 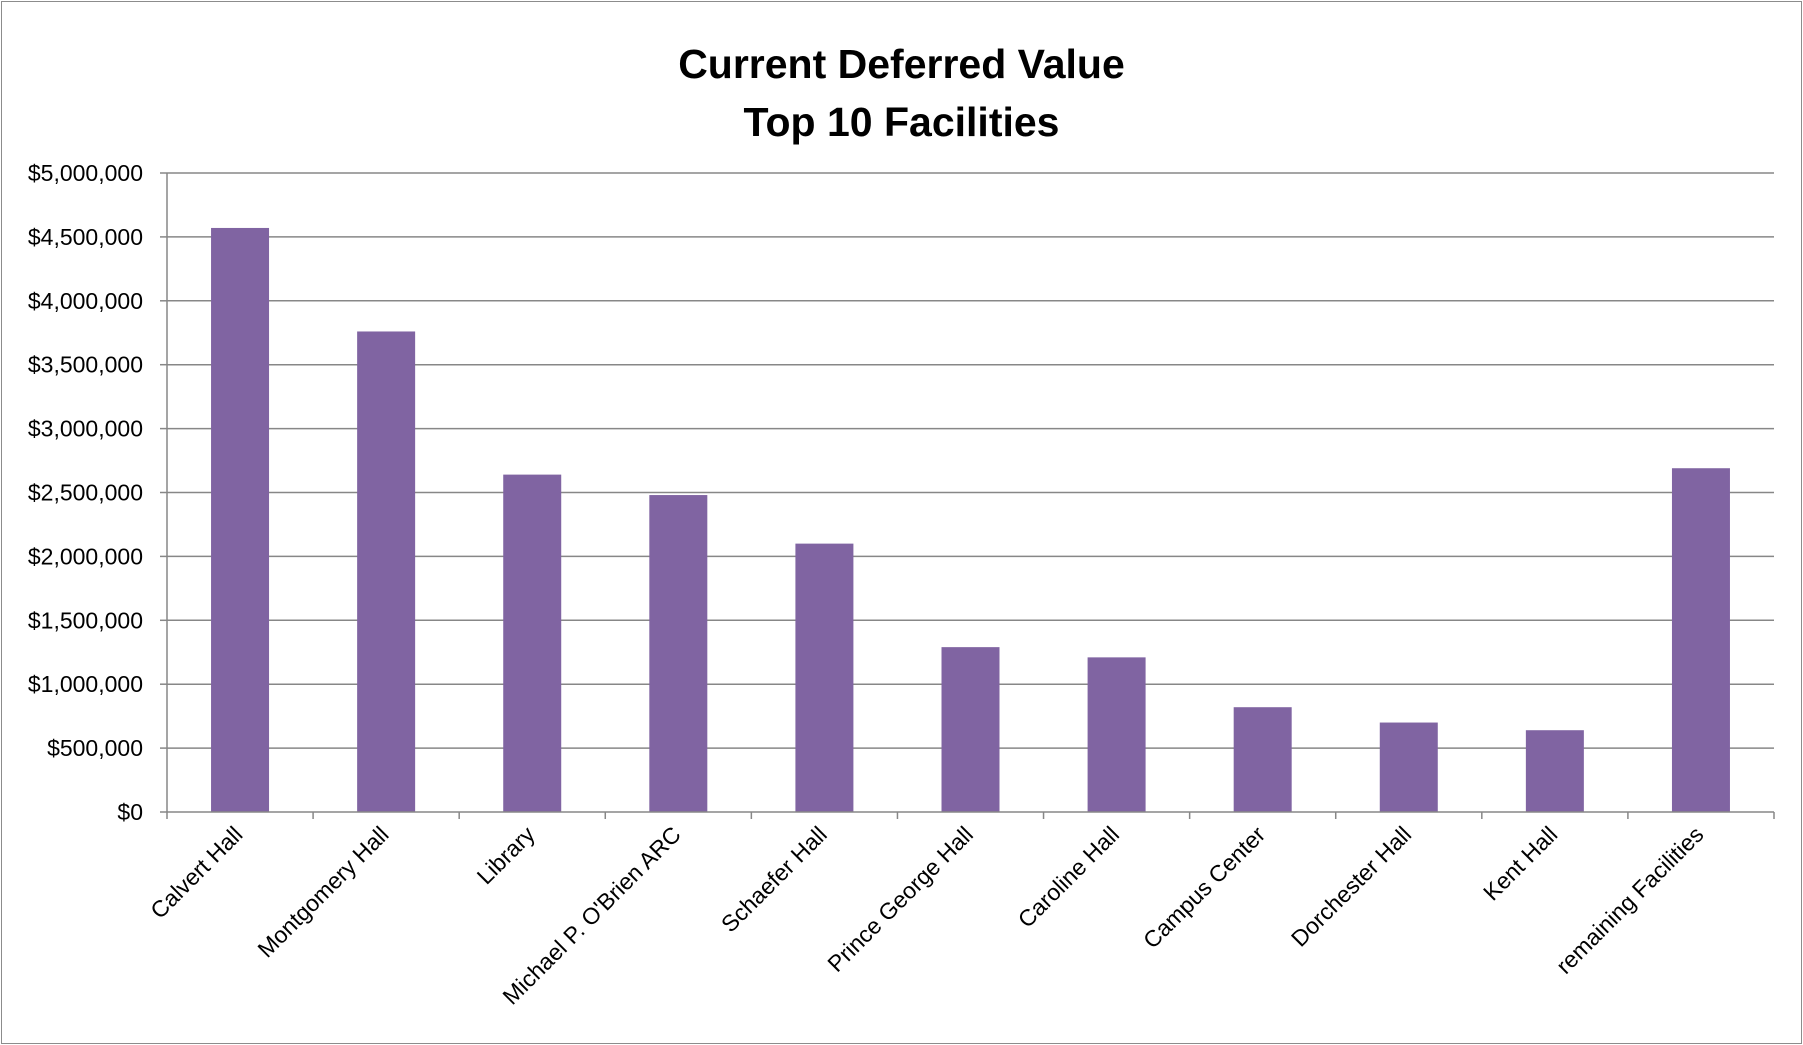 I want to click on x-tick-label: Montgomery Hall, so click(x=322, y=891).